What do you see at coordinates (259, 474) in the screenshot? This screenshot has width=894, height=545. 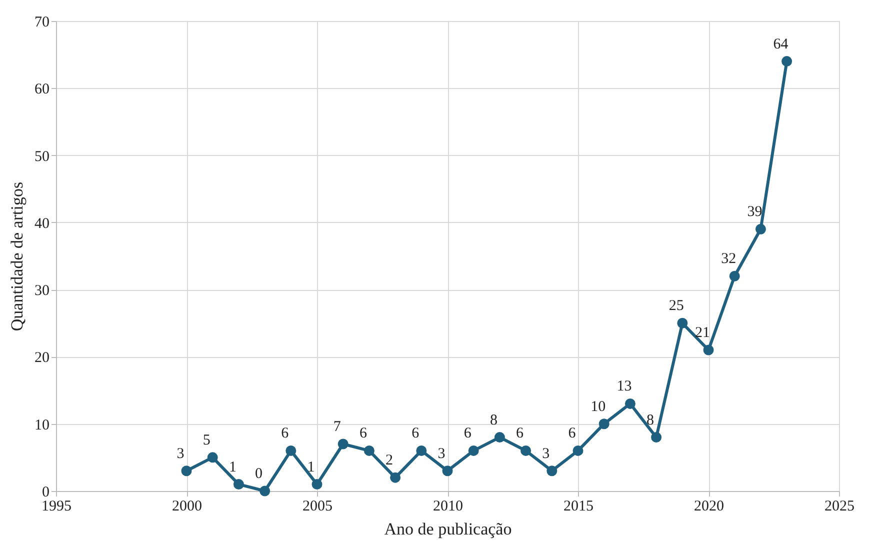 I see `data-label: 0` at bounding box center [259, 474].